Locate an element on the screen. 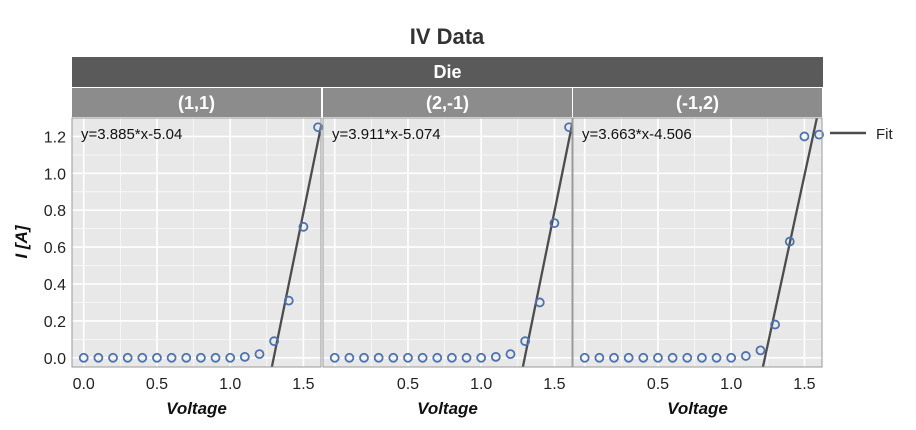  facet-header-strip is located at coordinates (447, 72).